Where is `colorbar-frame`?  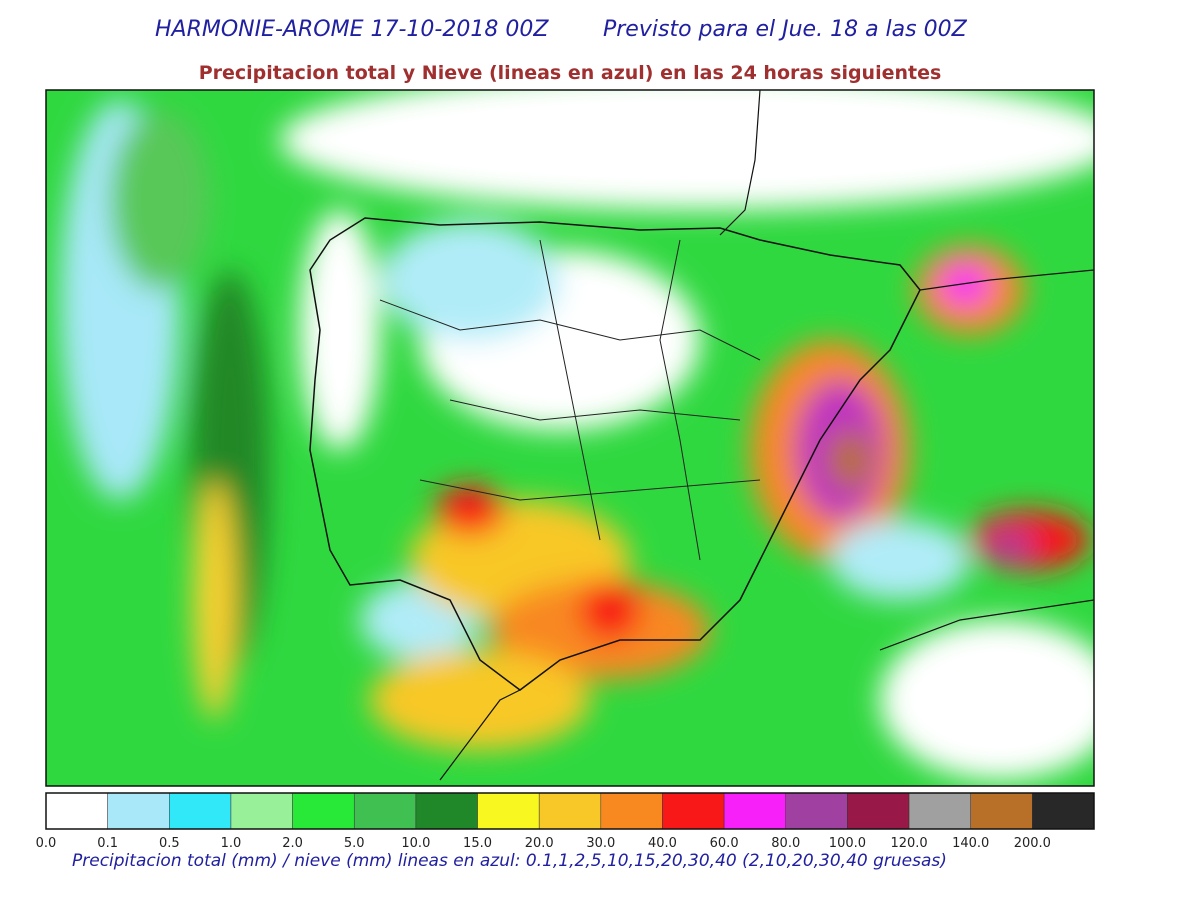
colorbar-frame is located at coordinates (570, 811).